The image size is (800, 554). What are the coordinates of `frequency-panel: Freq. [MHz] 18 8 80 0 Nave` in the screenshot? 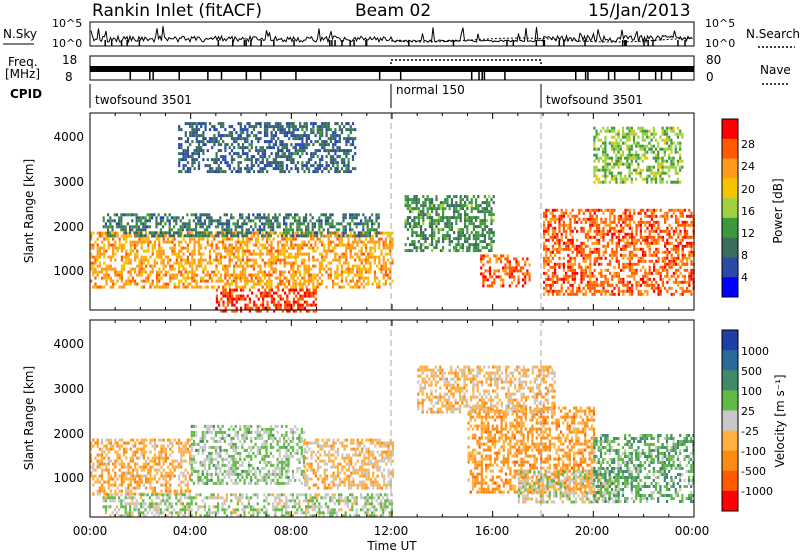 It's located at (398, 69).